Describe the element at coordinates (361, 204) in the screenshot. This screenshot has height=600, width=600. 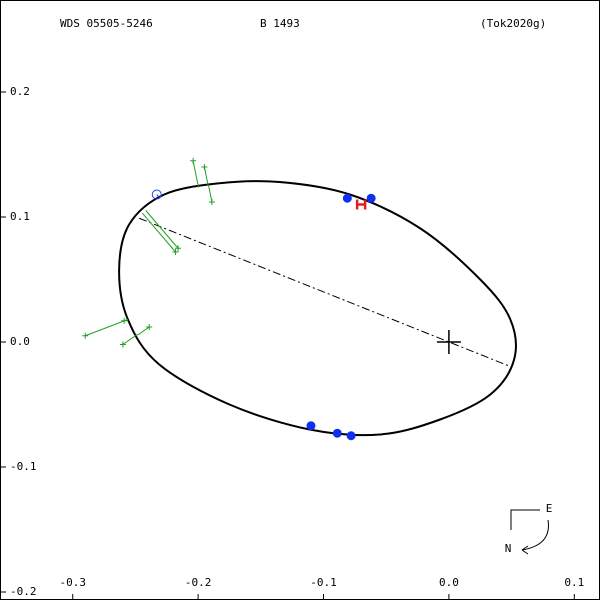
I see `hipparcos-point` at that location.